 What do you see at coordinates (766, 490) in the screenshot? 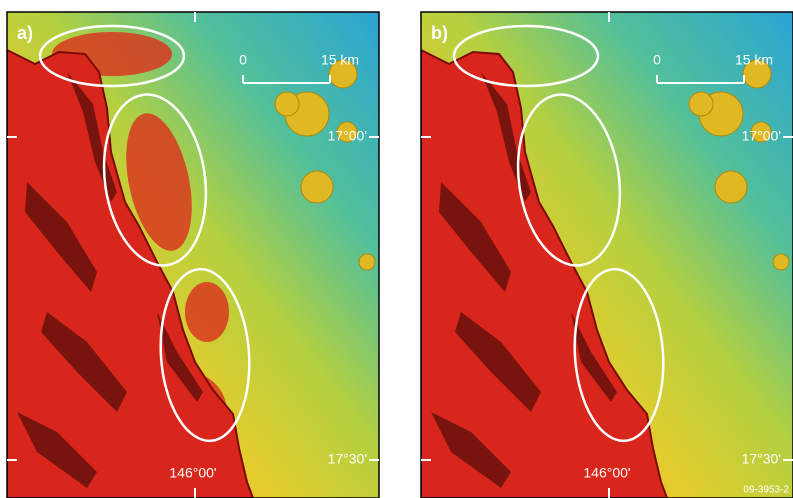
I see `figure-id: 09-3953-2` at bounding box center [766, 490].